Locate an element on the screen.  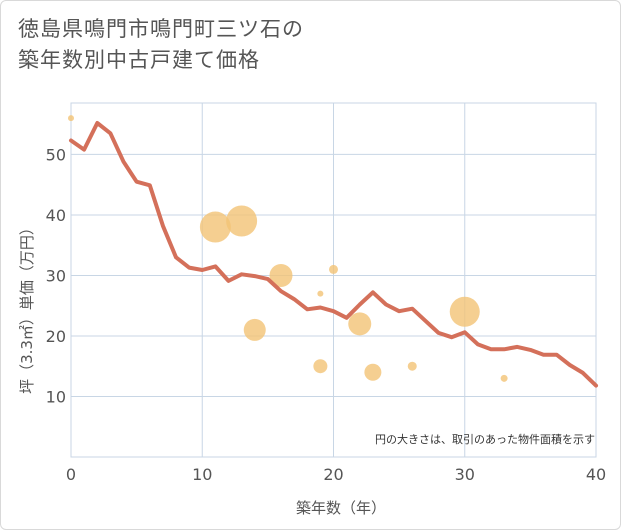
x-tick-label: 10 is located at coordinates (202, 474).